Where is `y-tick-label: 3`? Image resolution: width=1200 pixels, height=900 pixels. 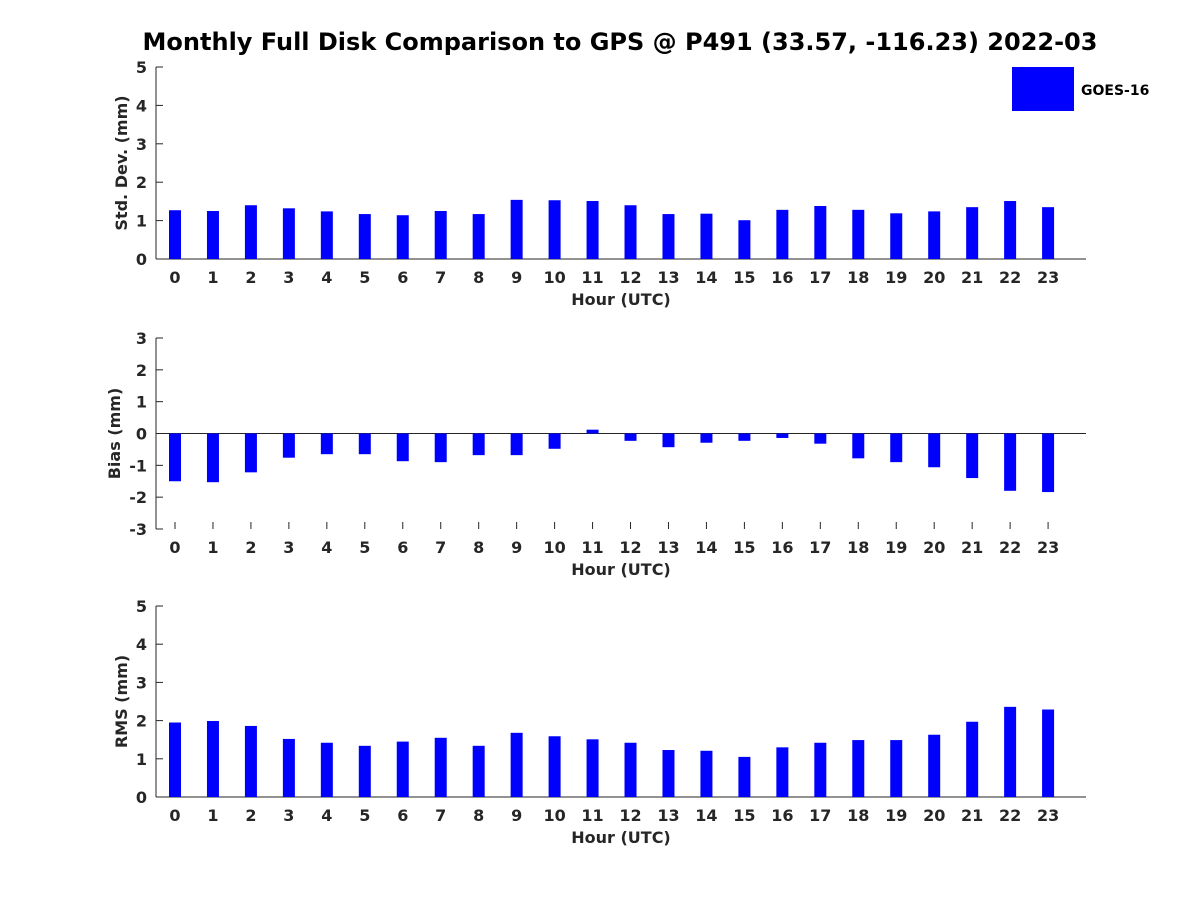
y-tick-label: 3 is located at coordinates (141, 144).